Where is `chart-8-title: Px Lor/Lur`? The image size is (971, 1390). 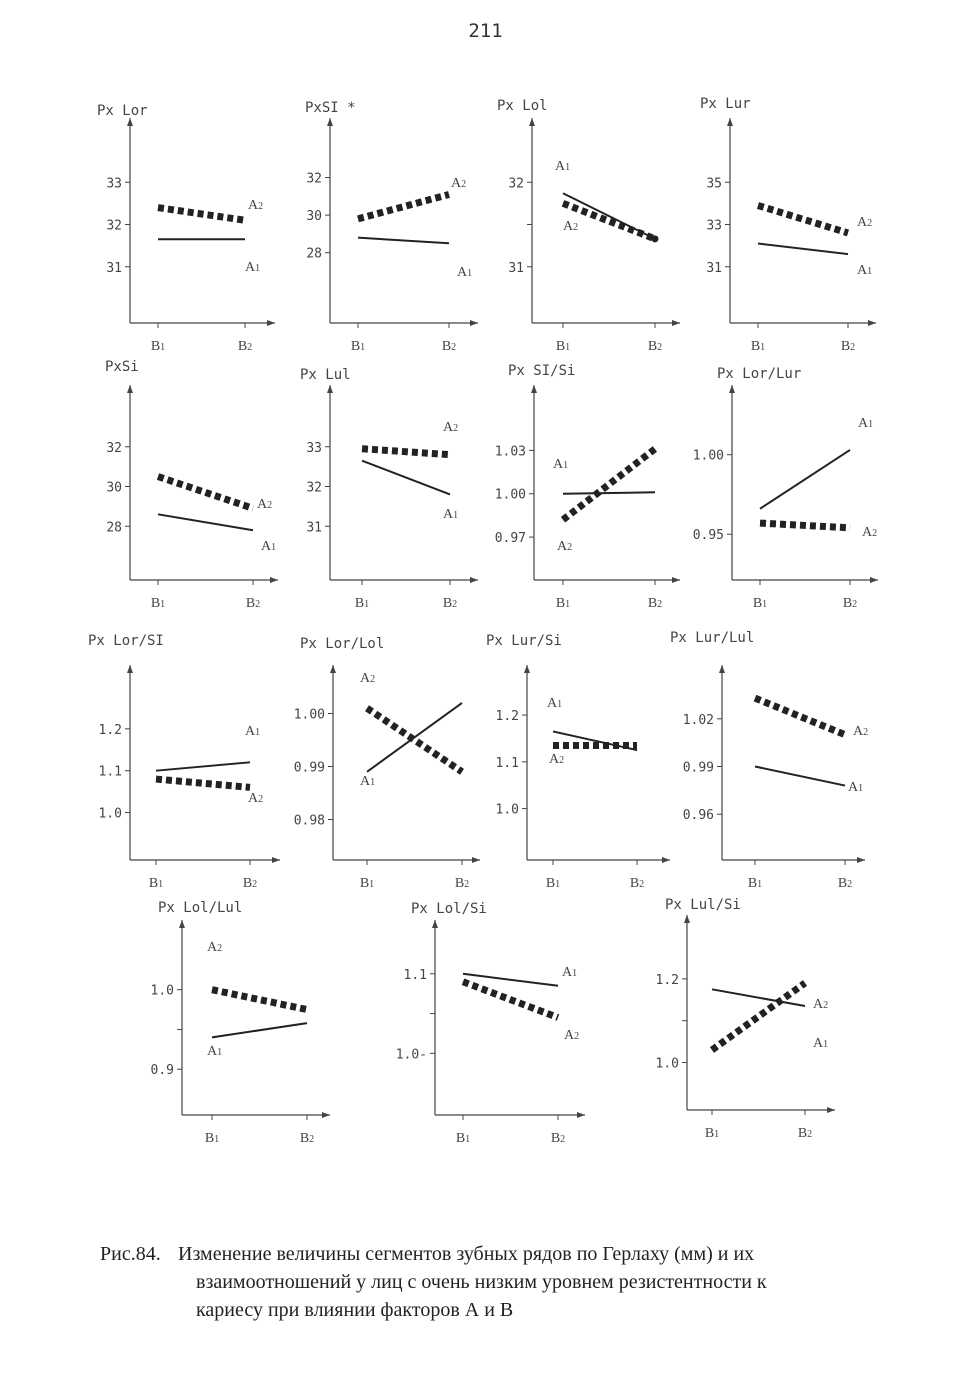 chart-8-title: Px Lor/Lur is located at coordinates (759, 374).